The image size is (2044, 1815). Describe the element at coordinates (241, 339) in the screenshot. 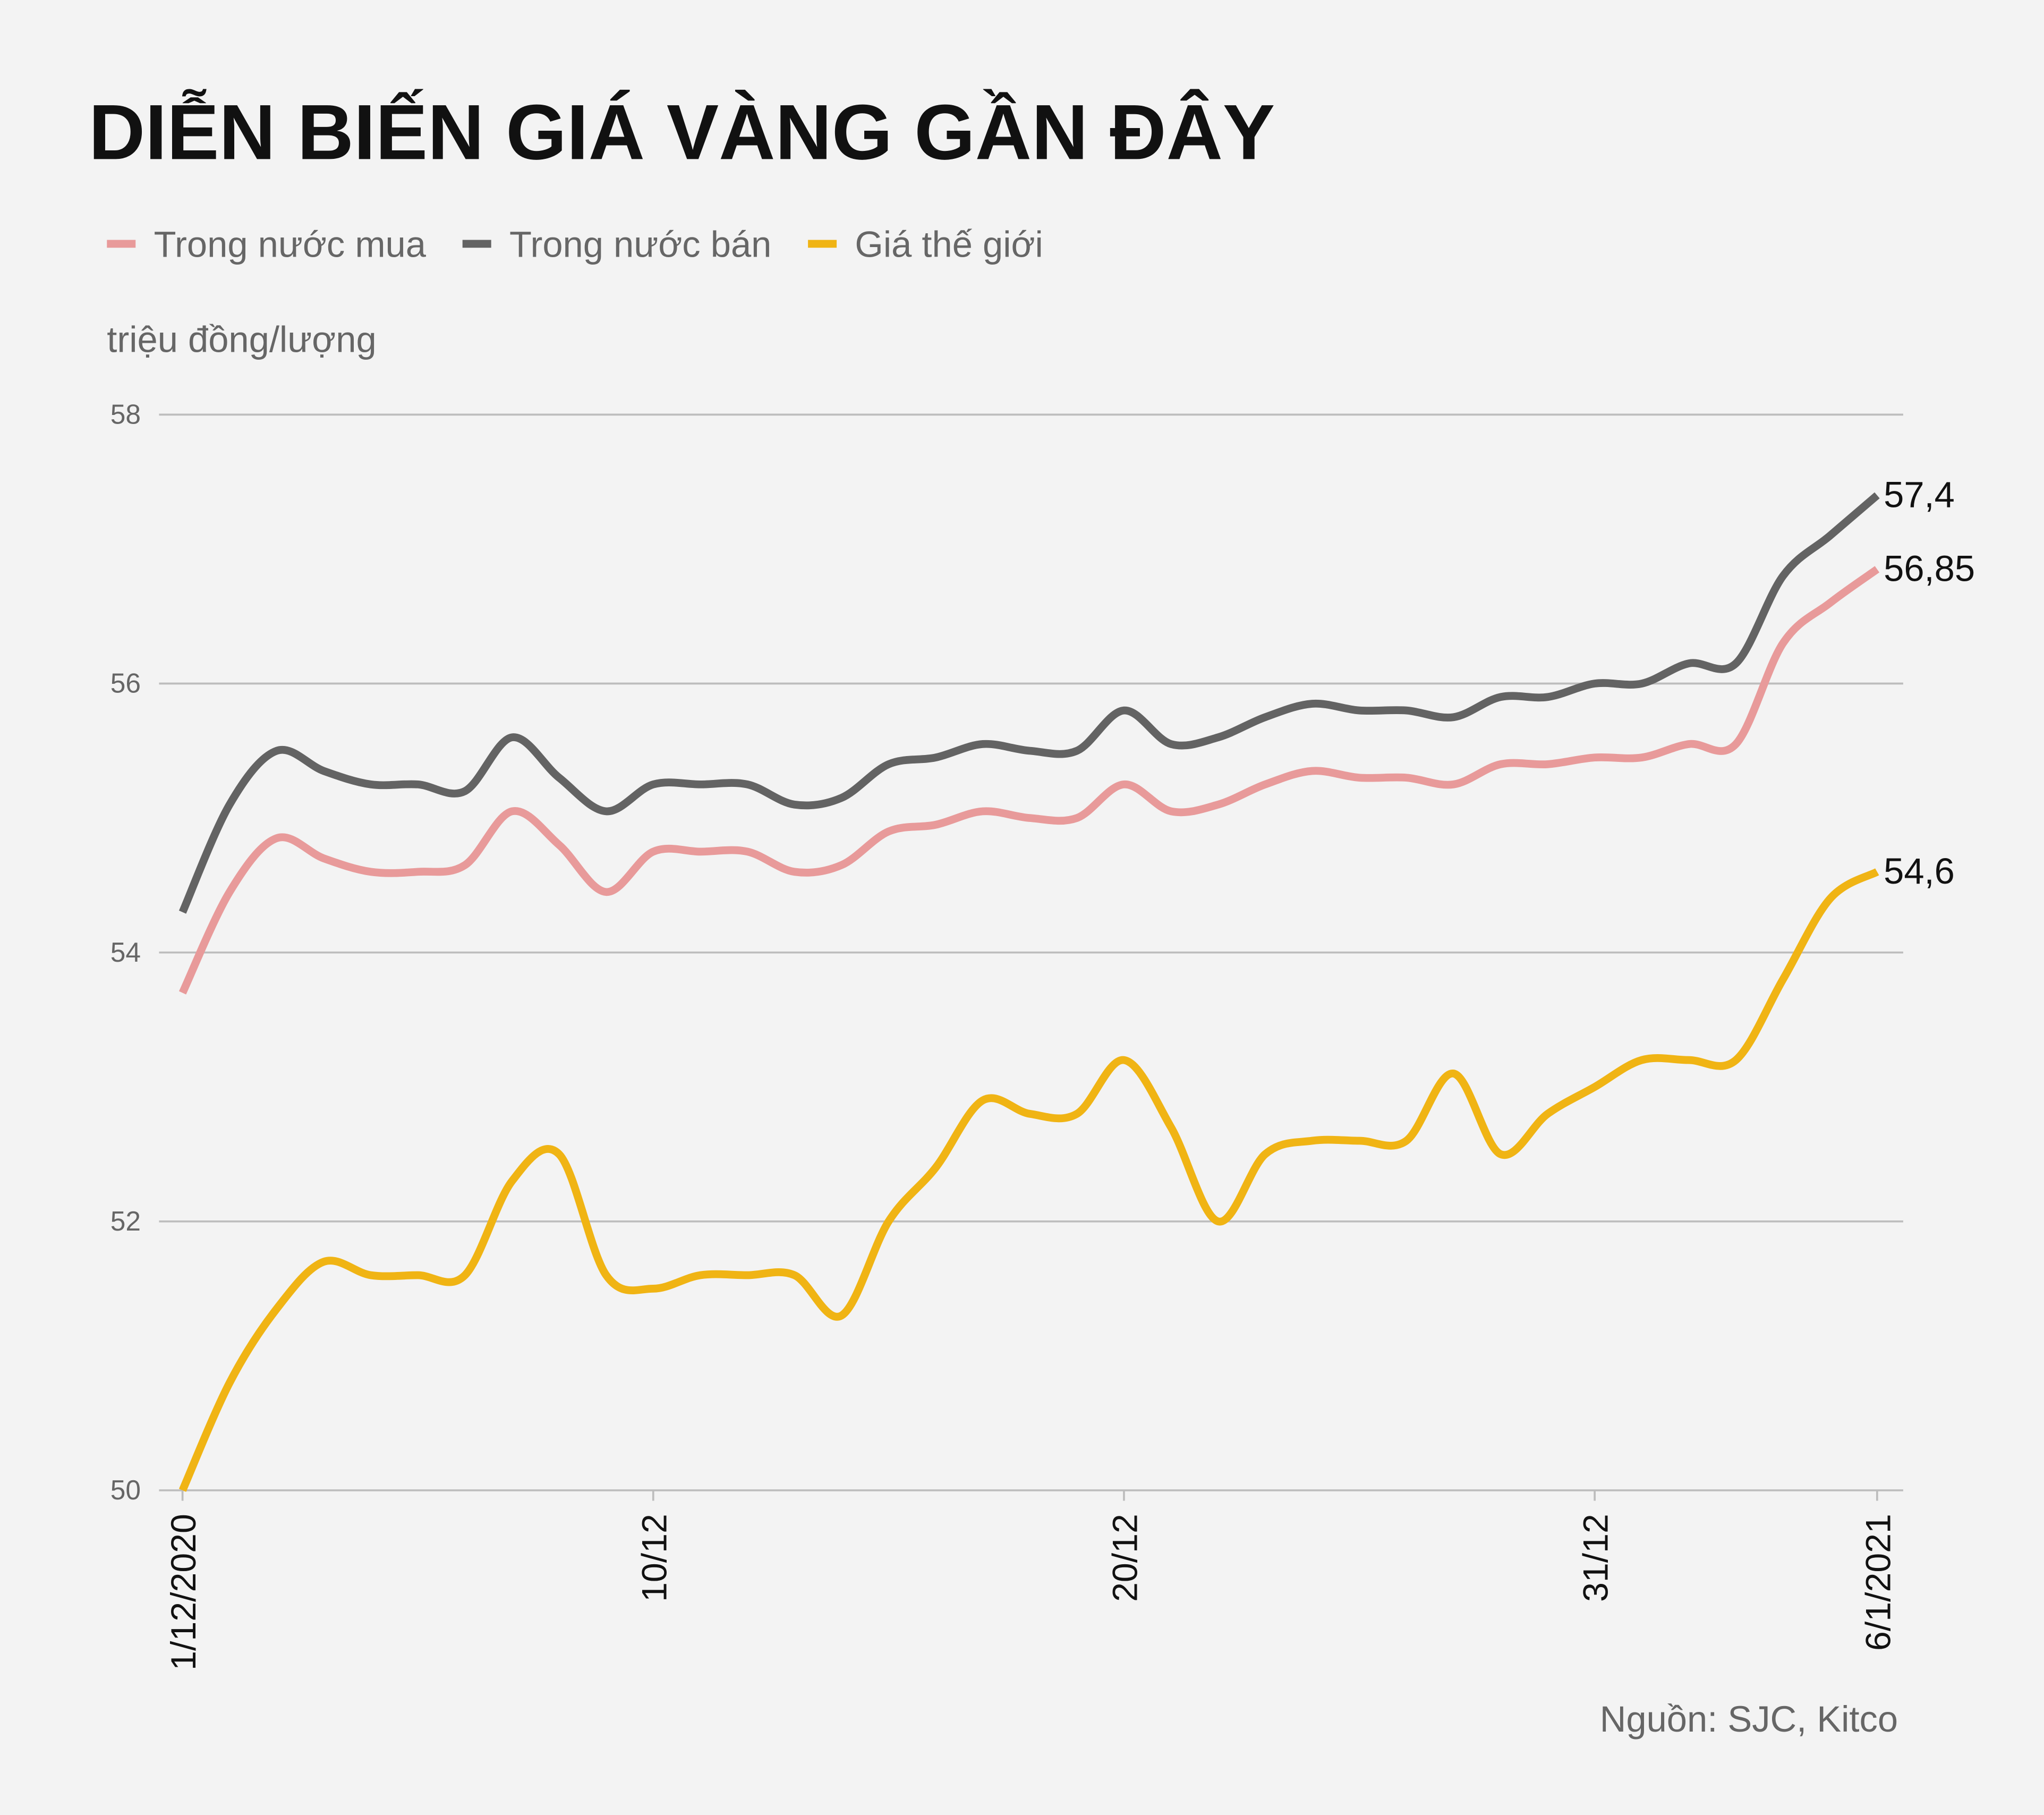

I see `y-axis-label: triệu đồng/lượng` at that location.